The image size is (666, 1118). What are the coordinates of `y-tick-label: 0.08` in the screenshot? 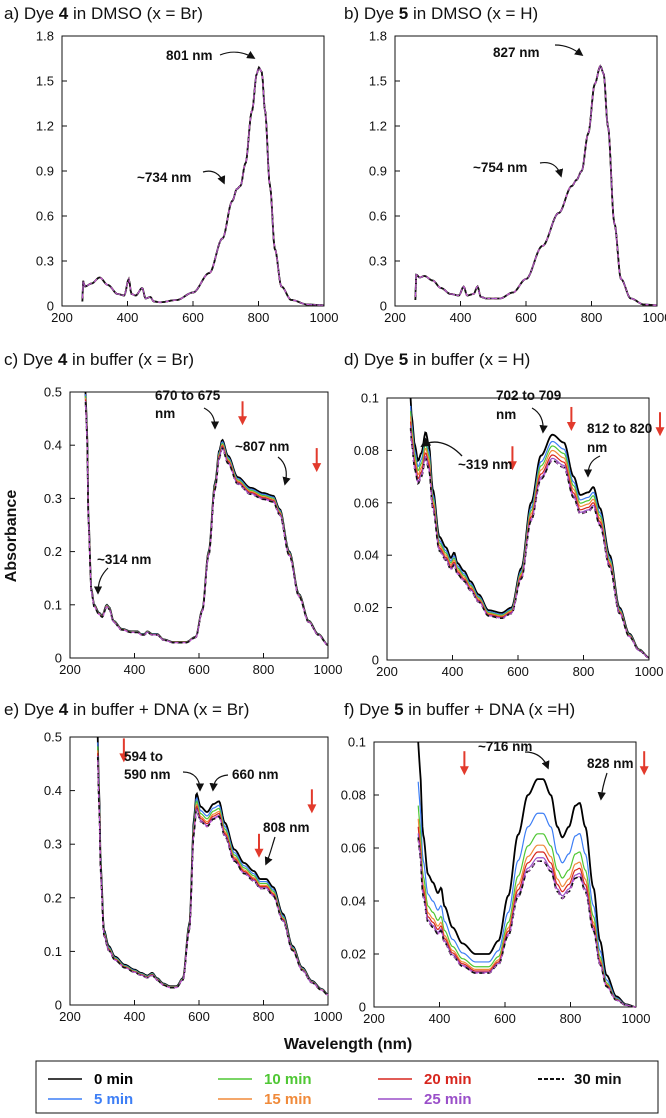 It's located at (353, 795).